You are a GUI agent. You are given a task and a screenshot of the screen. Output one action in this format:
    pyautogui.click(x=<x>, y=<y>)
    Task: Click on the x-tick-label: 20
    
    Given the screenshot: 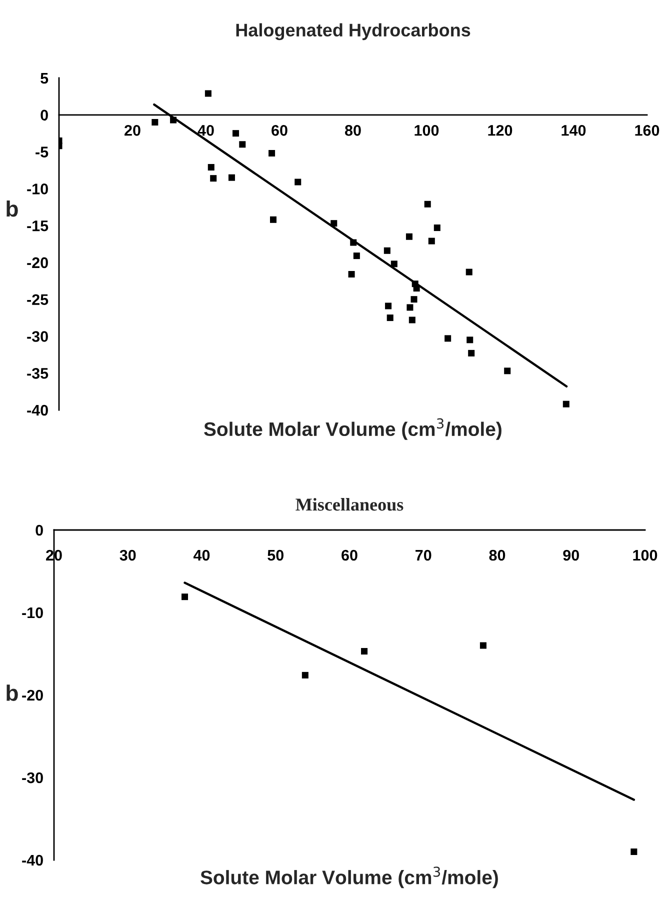 What is the action you would take?
    pyautogui.click(x=132, y=130)
    